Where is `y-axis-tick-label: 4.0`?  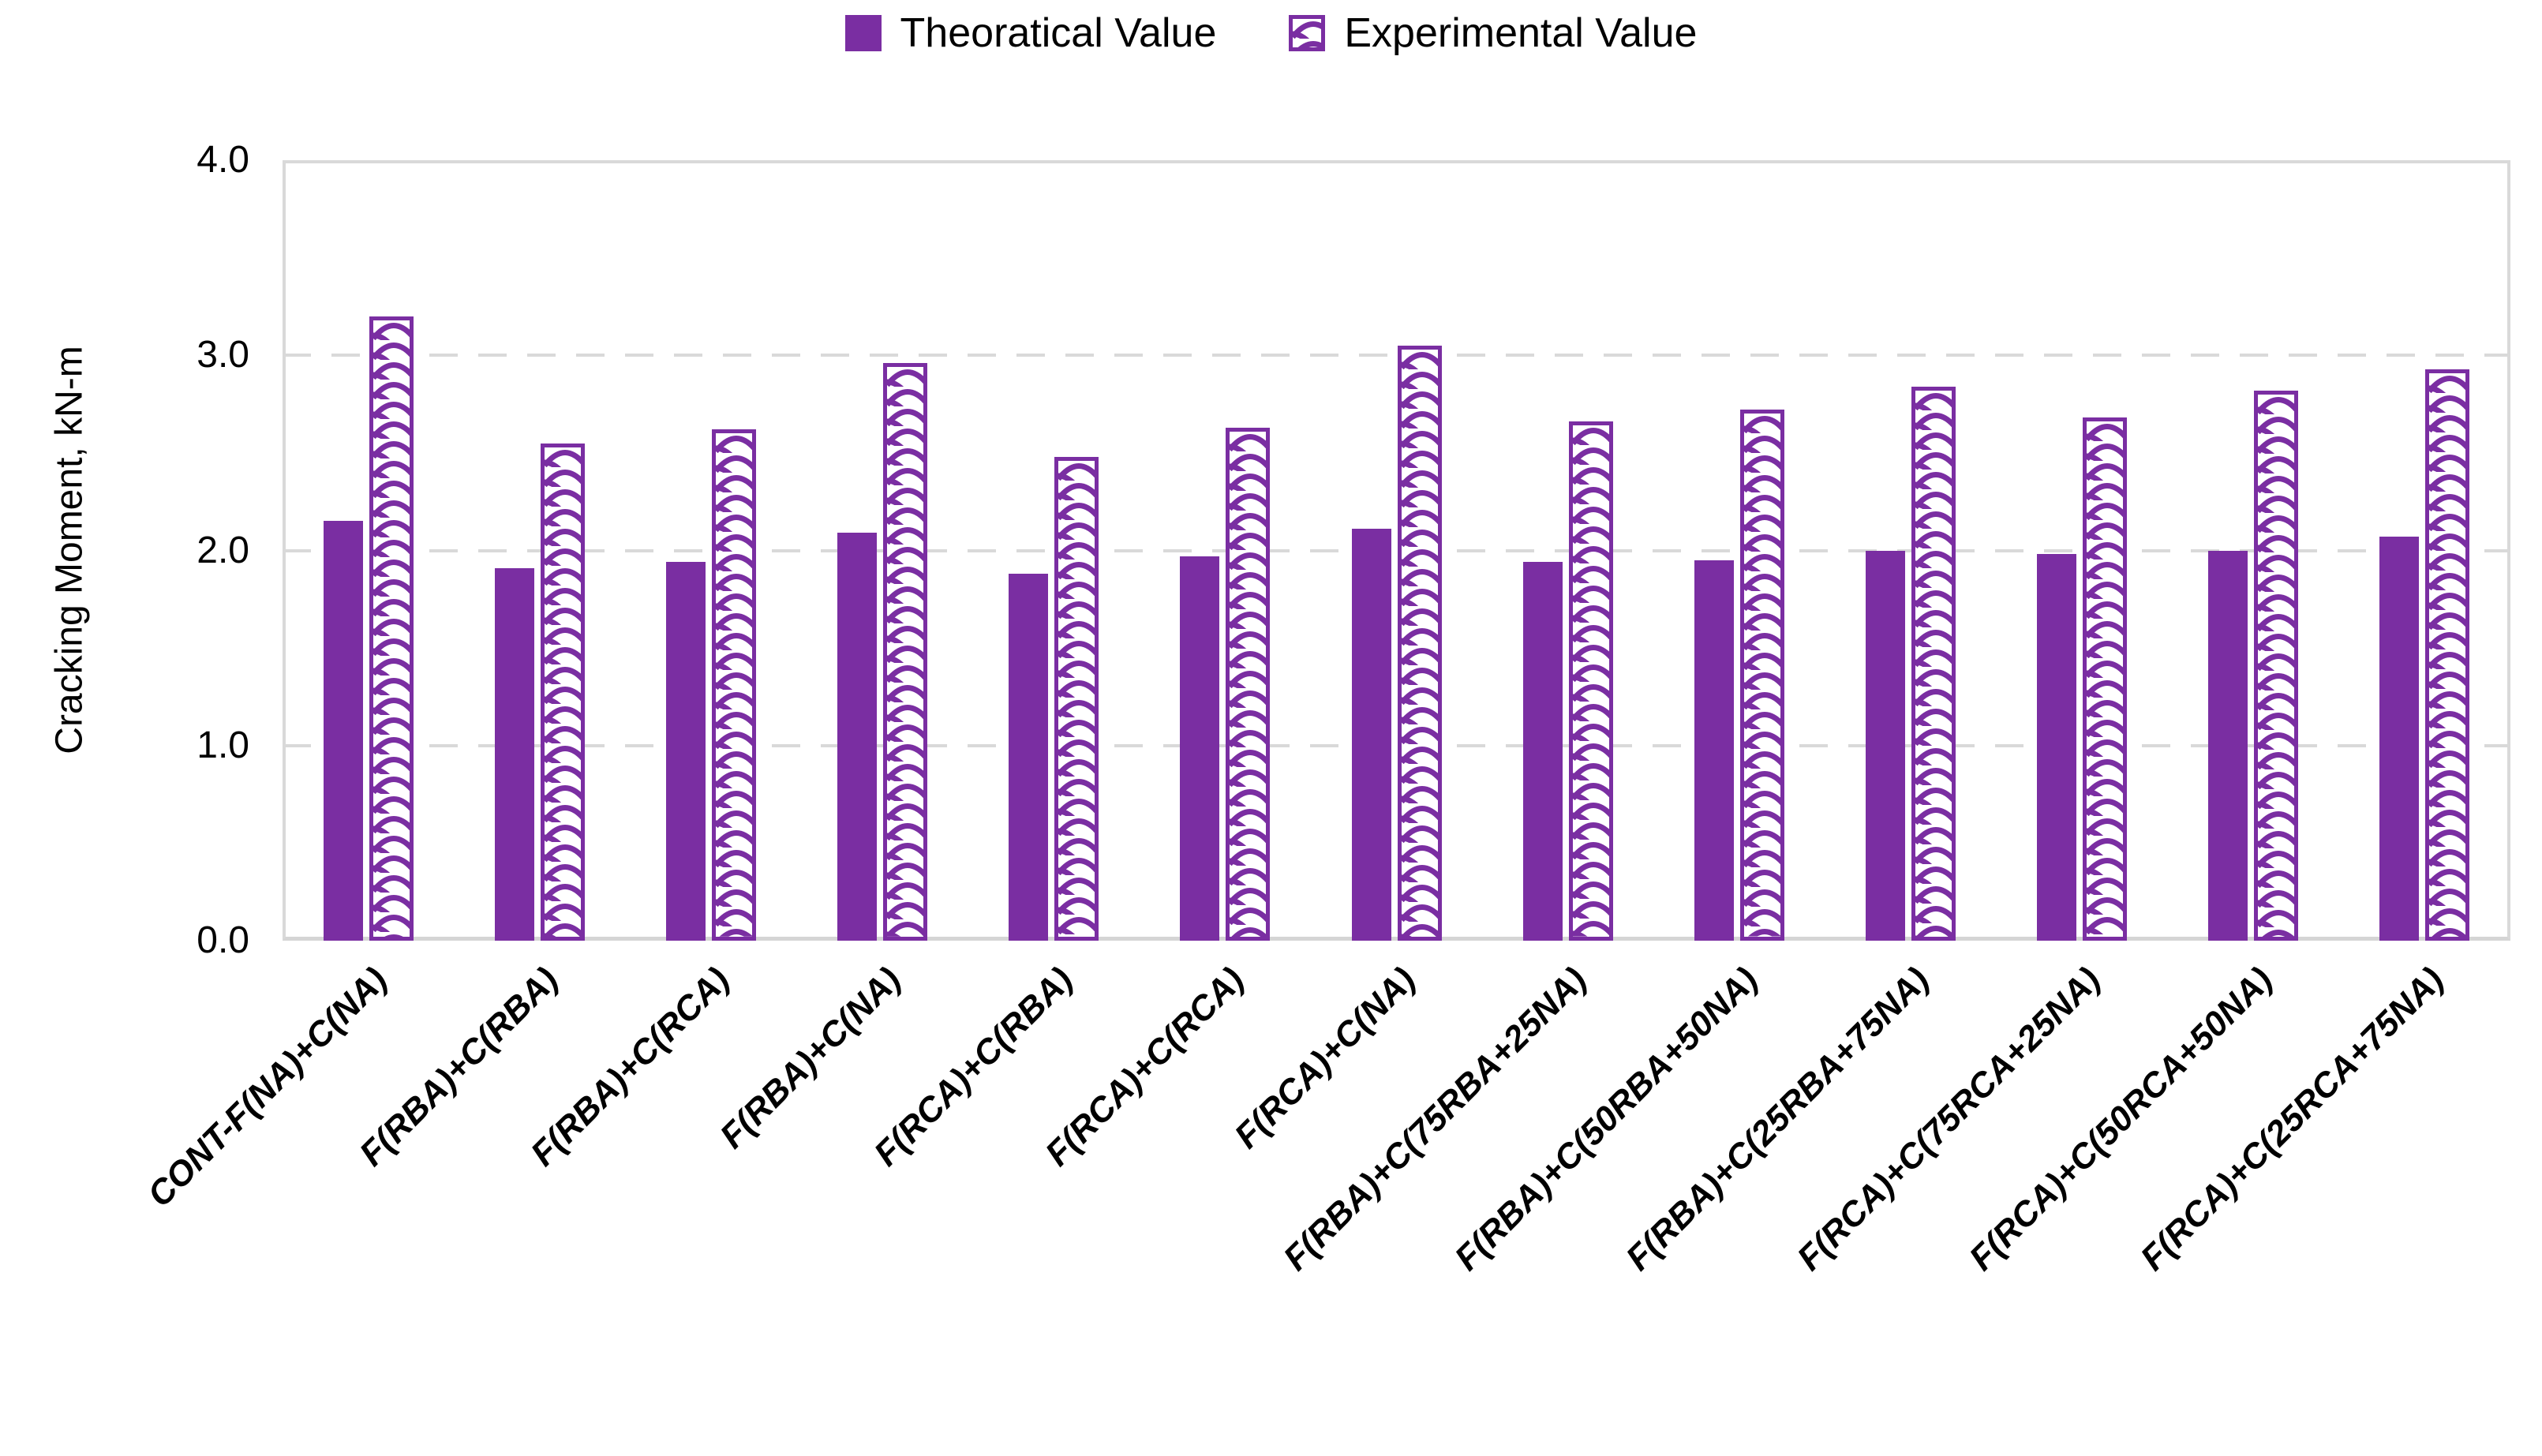 y-axis-tick-label: 4.0 is located at coordinates (223, 160).